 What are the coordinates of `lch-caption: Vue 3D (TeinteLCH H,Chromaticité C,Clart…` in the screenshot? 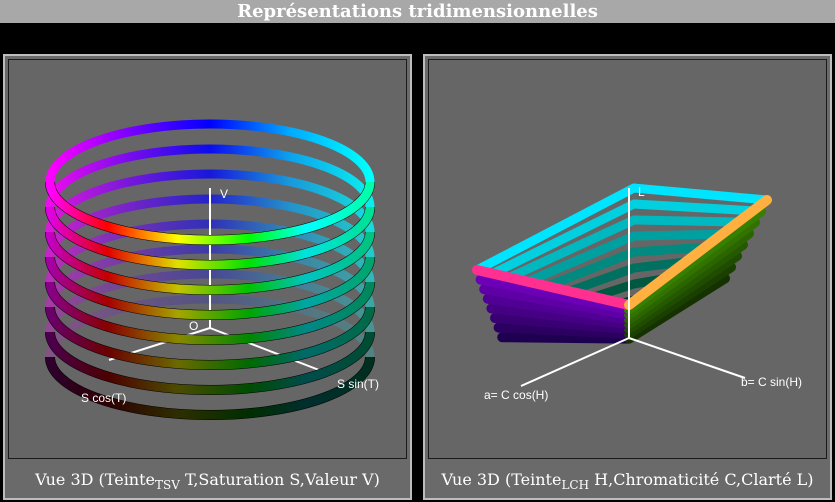 It's located at (627, 480).